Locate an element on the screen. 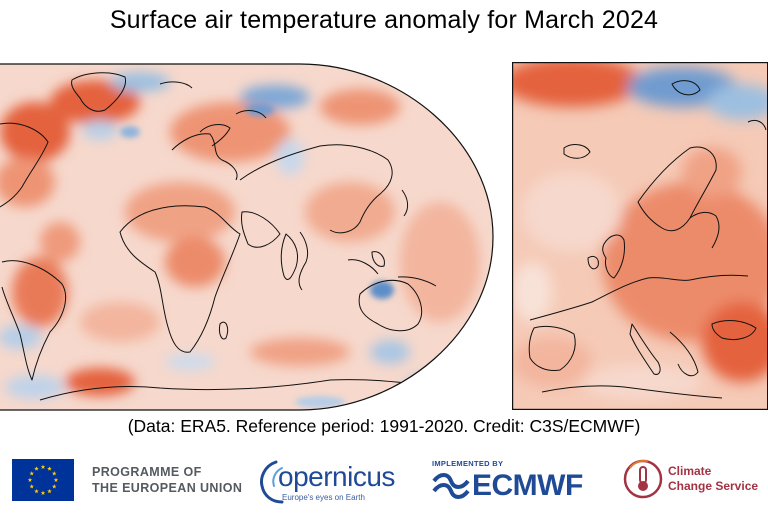 The image size is (768, 520). eu-flag-stars is located at coordinates (43, 479).